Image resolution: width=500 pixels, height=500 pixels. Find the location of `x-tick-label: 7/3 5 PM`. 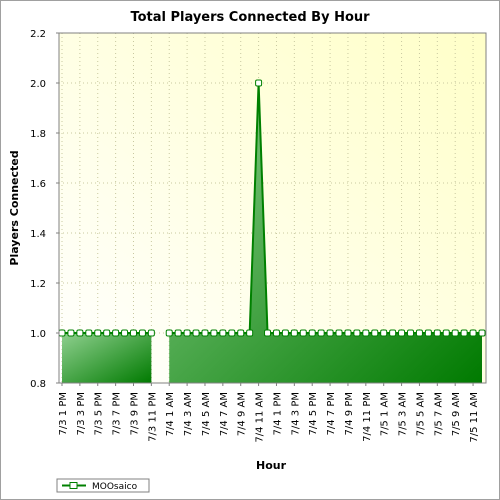

x-tick-label: 7/3 5 PM is located at coordinates (99, 413).